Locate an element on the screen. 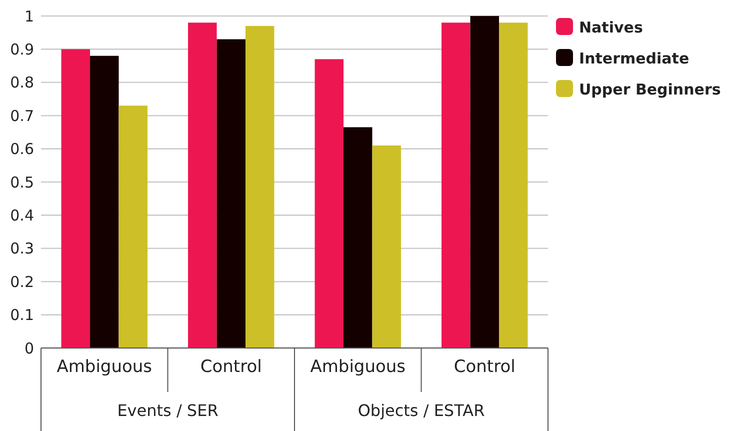  y-tick-label: 0.9 is located at coordinates (22, 49).